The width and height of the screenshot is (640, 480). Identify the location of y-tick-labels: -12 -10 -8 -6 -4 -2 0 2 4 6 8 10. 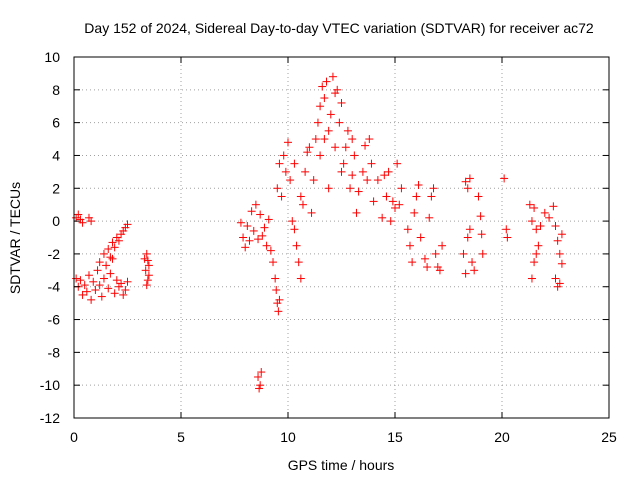
(50, 237).